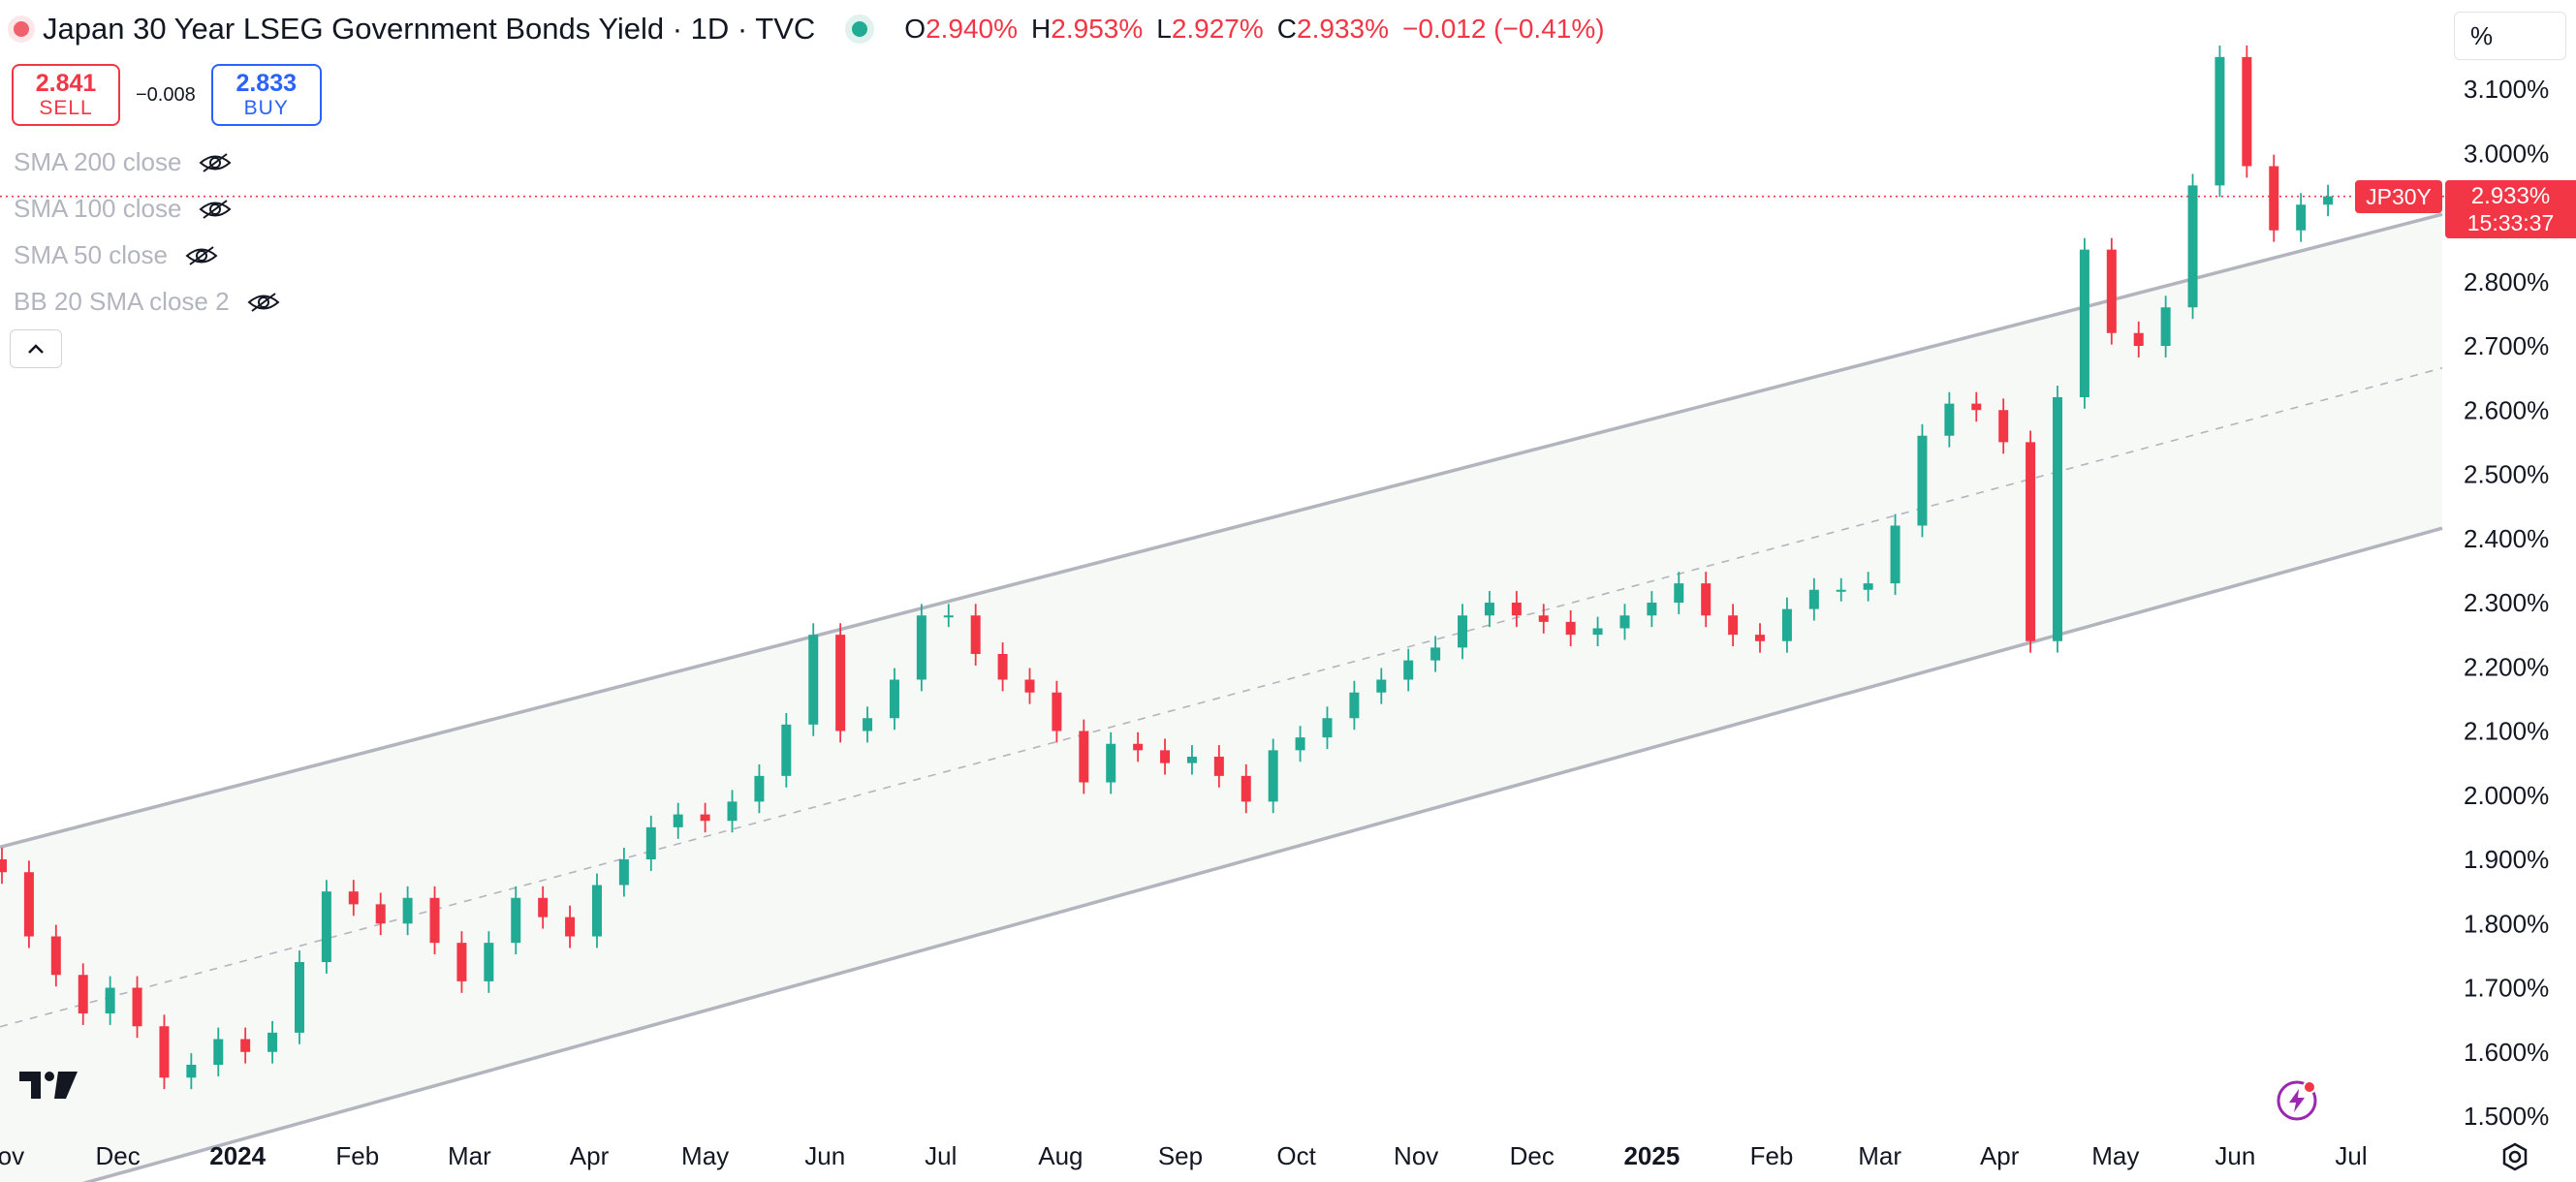 The height and width of the screenshot is (1182, 2576). What do you see at coordinates (915, 29) in the screenshot?
I see `open-key: O` at bounding box center [915, 29].